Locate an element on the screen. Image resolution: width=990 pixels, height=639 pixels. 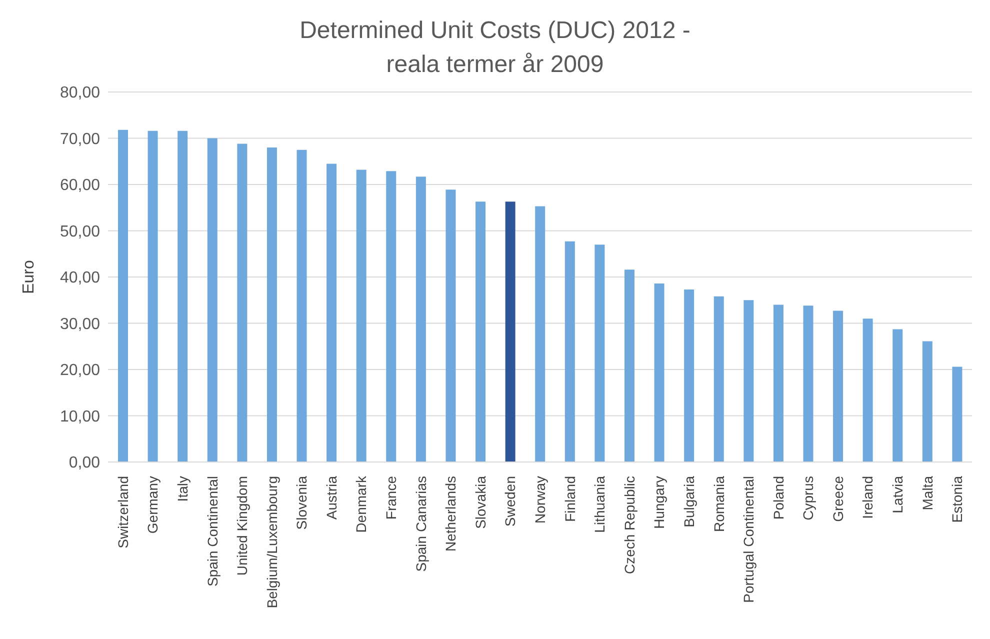
x-tick-label: Spain Canarias is located at coordinates (420, 524).